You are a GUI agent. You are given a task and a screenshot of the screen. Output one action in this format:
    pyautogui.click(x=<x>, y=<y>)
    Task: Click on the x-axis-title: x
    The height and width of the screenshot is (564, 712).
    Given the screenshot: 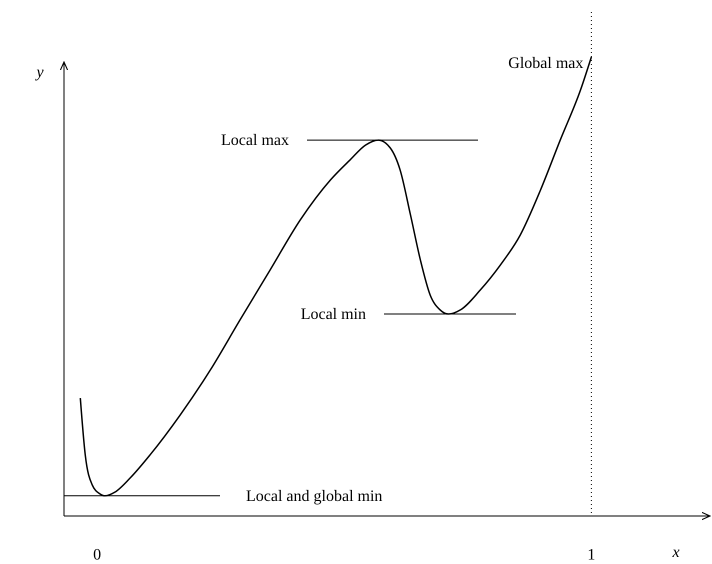 What is the action you would take?
    pyautogui.click(x=675, y=552)
    